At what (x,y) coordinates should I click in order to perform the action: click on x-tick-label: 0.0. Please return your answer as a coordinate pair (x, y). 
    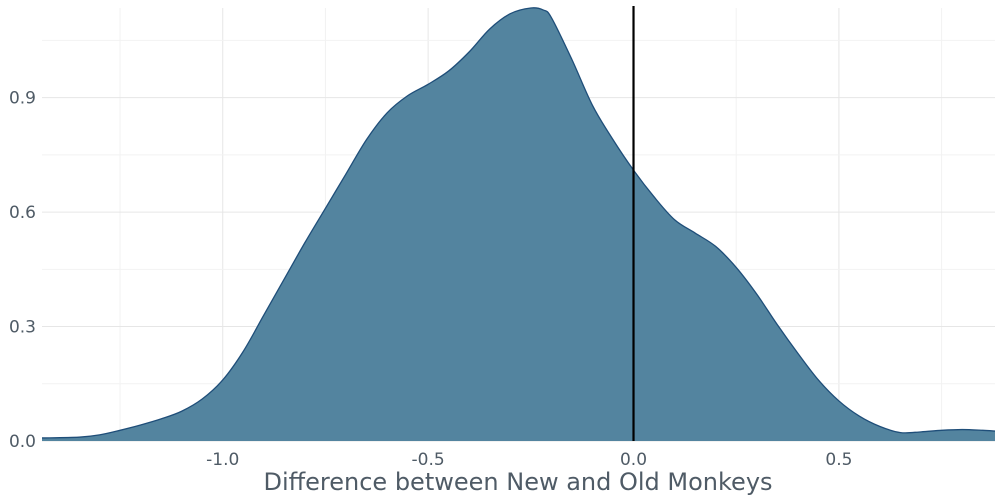
    Looking at the image, I should click on (633, 460).